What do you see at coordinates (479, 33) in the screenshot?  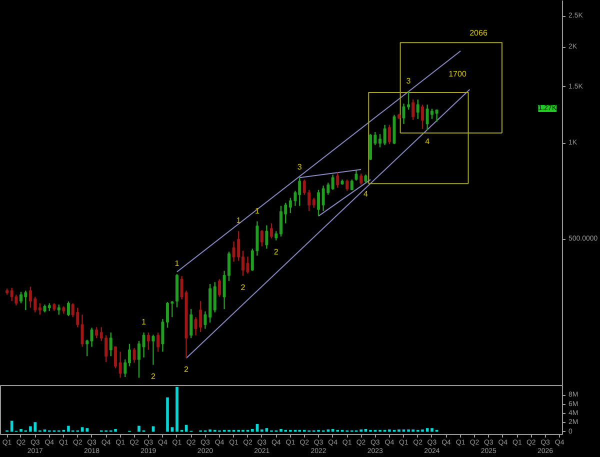 I see `annotation: 2066` at bounding box center [479, 33].